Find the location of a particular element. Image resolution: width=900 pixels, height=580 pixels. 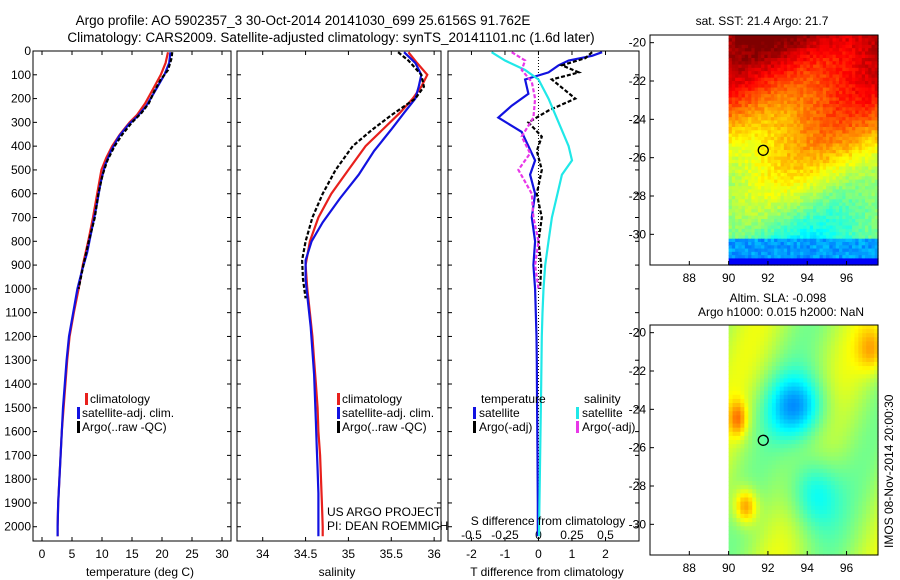

lon-tick-label: 90 is located at coordinates (729, 278).